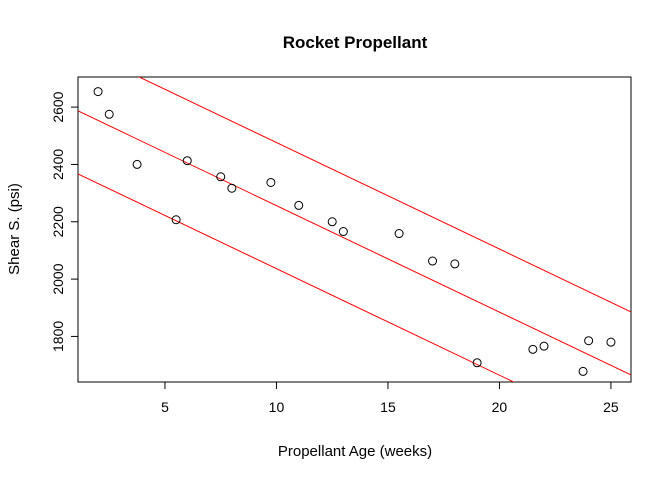 The height and width of the screenshot is (480, 672). Describe the element at coordinates (390, 398) in the screenshot. I see `x-axis: 5 10 15 20 25` at that location.